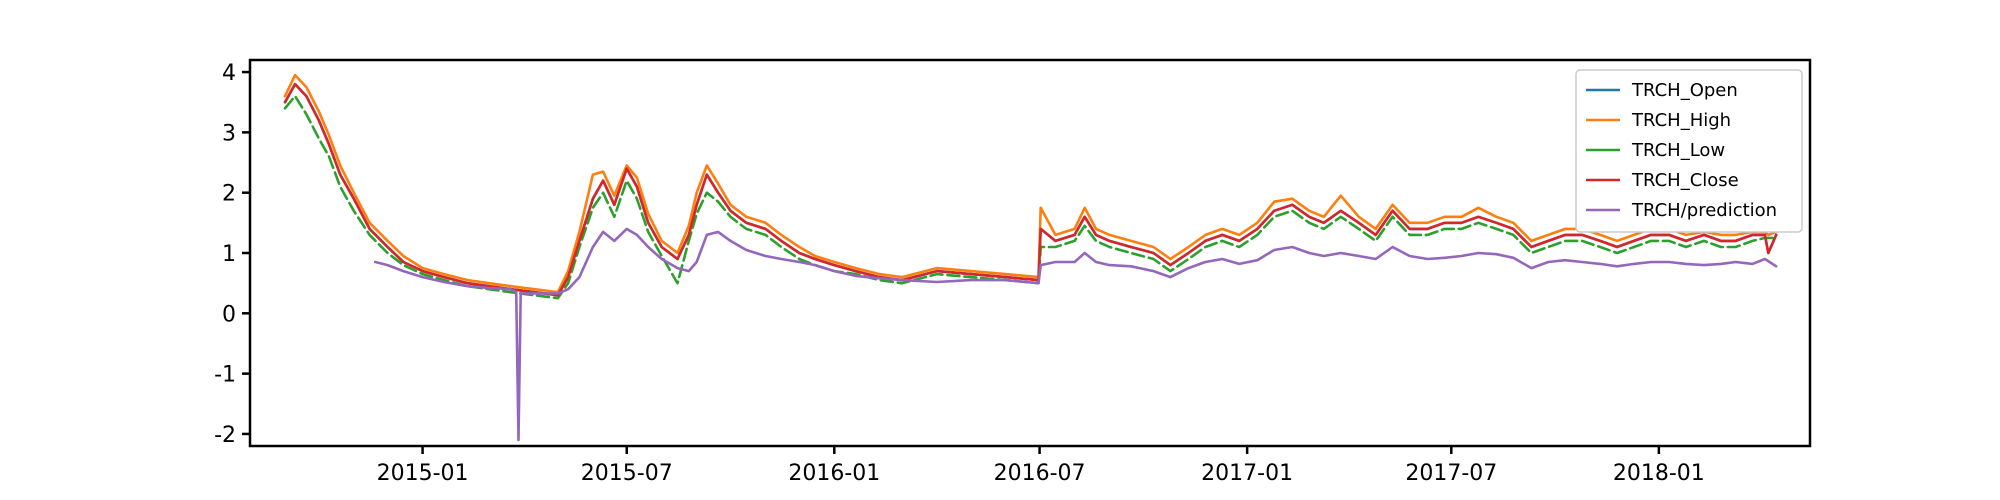  What do you see at coordinates (229, 133) in the screenshot?
I see `y-tick-label: 3` at bounding box center [229, 133].